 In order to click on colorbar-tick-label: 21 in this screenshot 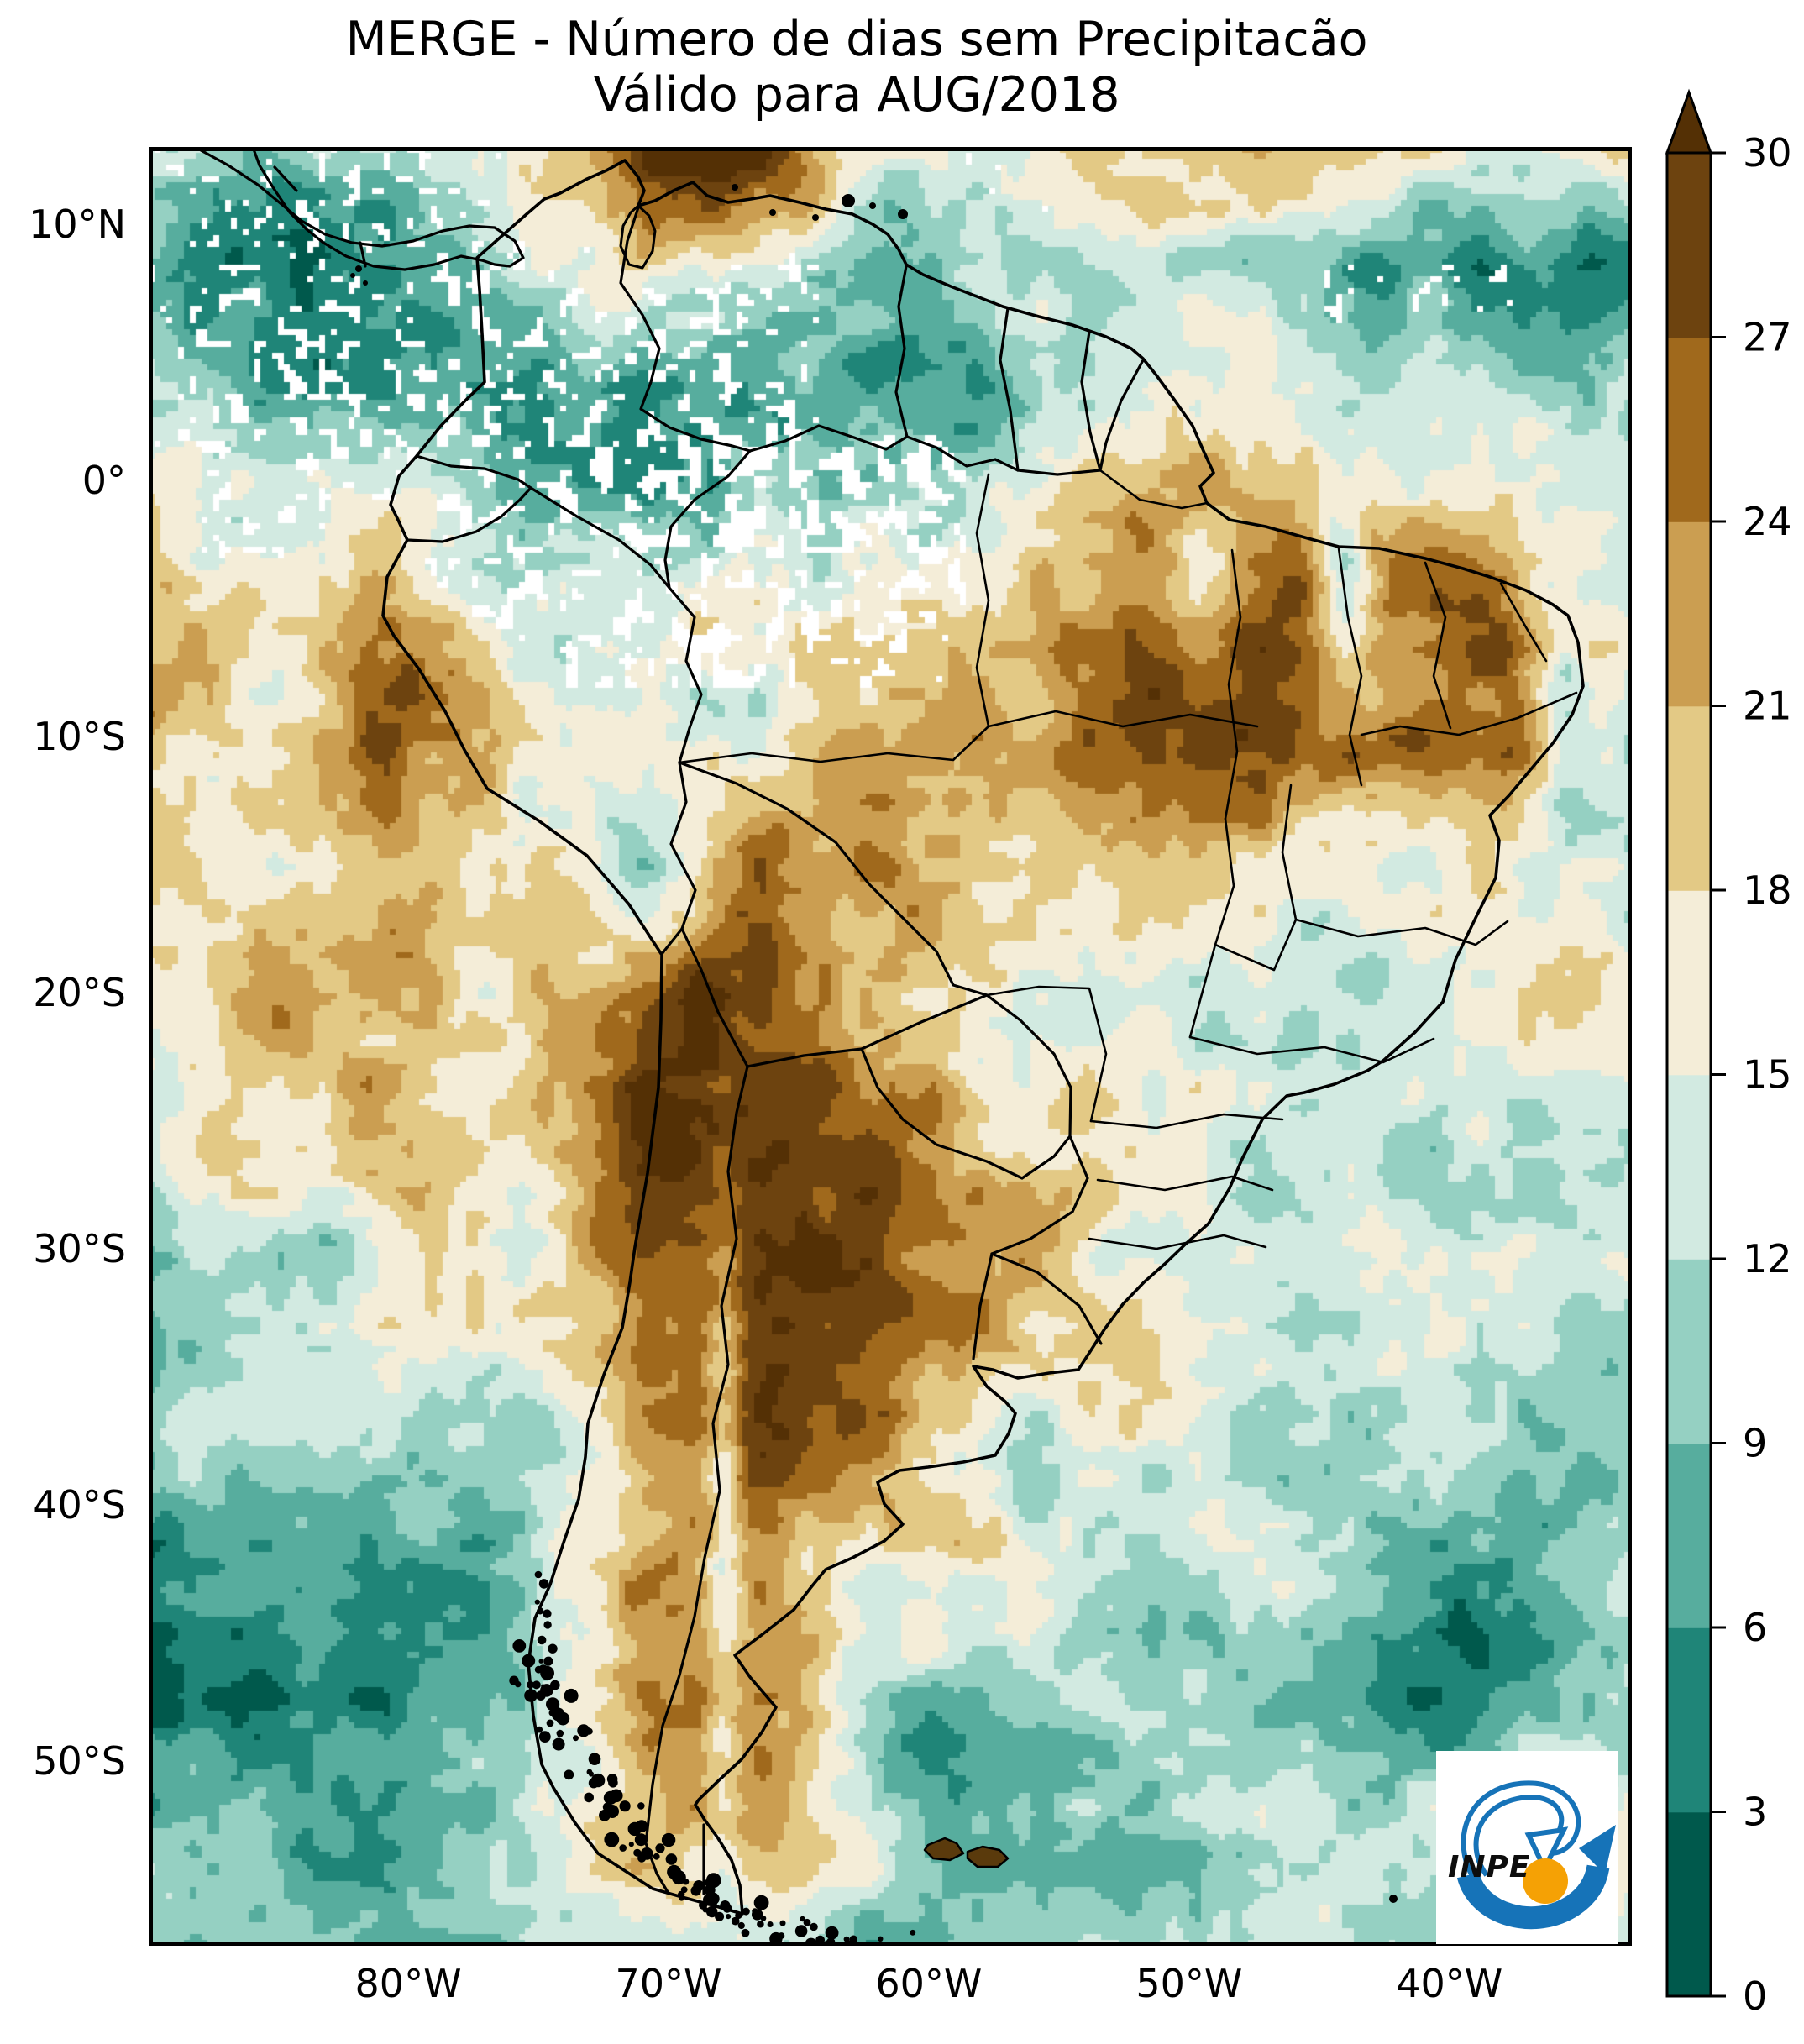, I will do `click(1767, 706)`.